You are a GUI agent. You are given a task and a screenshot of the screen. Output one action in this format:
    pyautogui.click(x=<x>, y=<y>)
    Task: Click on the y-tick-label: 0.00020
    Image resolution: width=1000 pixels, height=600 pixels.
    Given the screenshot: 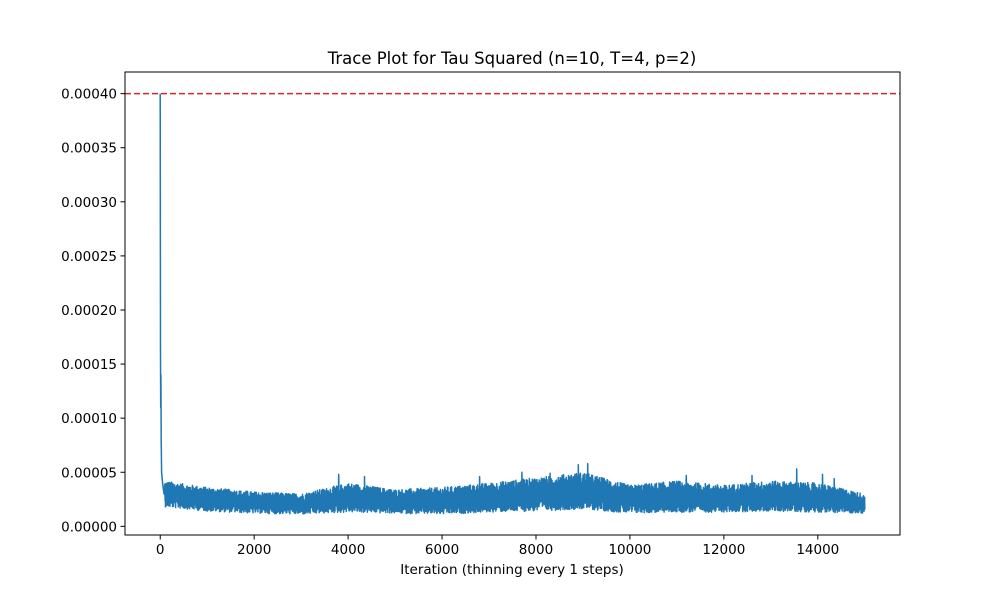 What is the action you would take?
    pyautogui.click(x=89, y=311)
    